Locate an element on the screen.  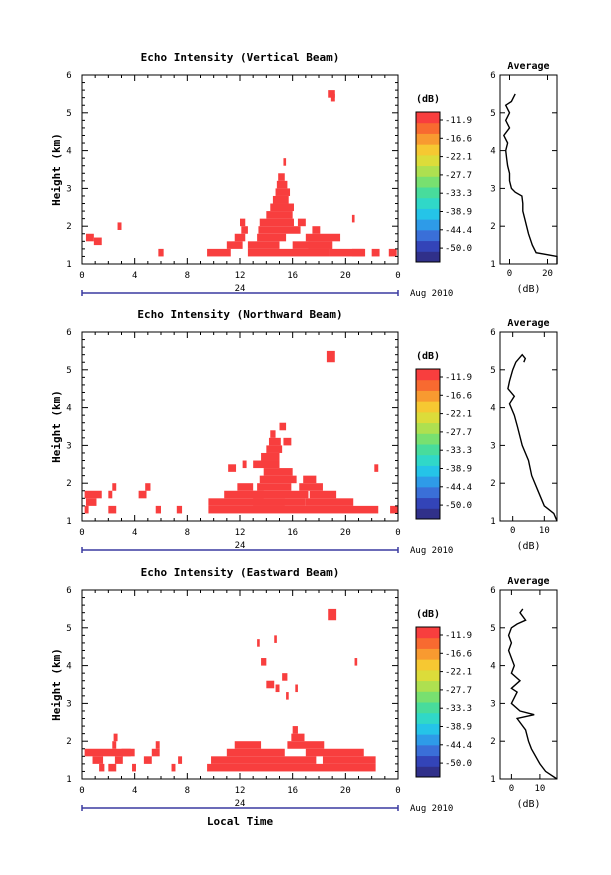
date-label: 24 is located at coordinates (240, 804).